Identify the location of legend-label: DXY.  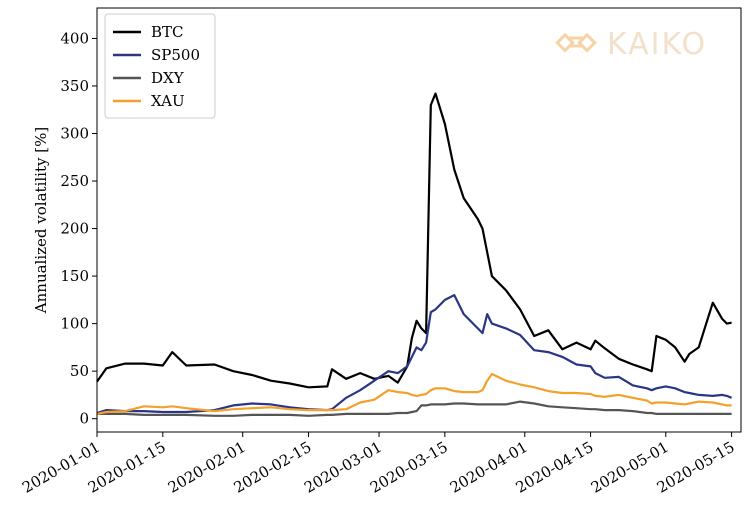
(168, 78).